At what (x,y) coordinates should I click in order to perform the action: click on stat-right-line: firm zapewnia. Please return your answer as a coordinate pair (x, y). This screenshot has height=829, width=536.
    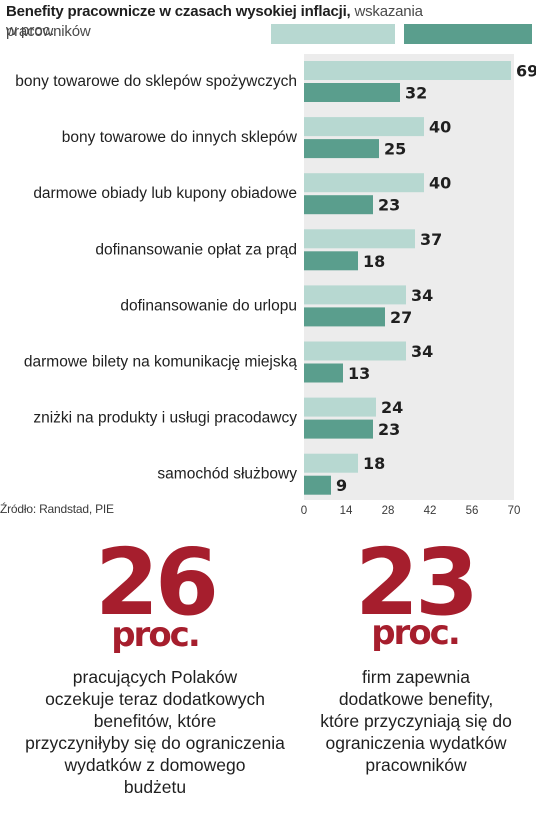
    Looking at the image, I should click on (416, 677).